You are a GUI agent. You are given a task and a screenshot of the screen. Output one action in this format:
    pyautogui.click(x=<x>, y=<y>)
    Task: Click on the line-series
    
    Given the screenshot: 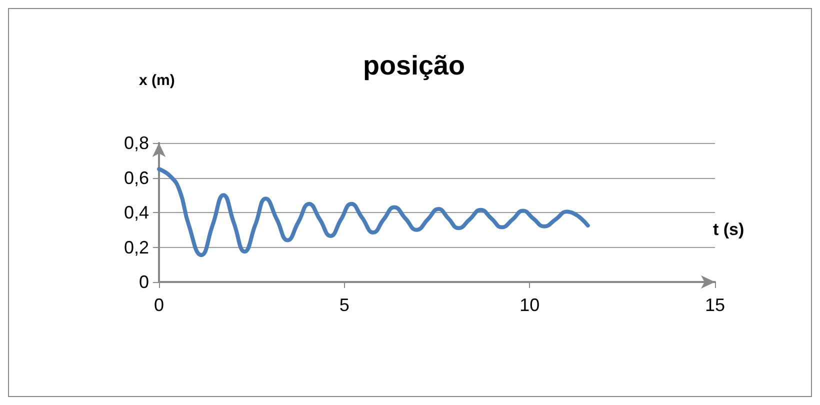 What is the action you would take?
    pyautogui.click(x=373, y=212)
    